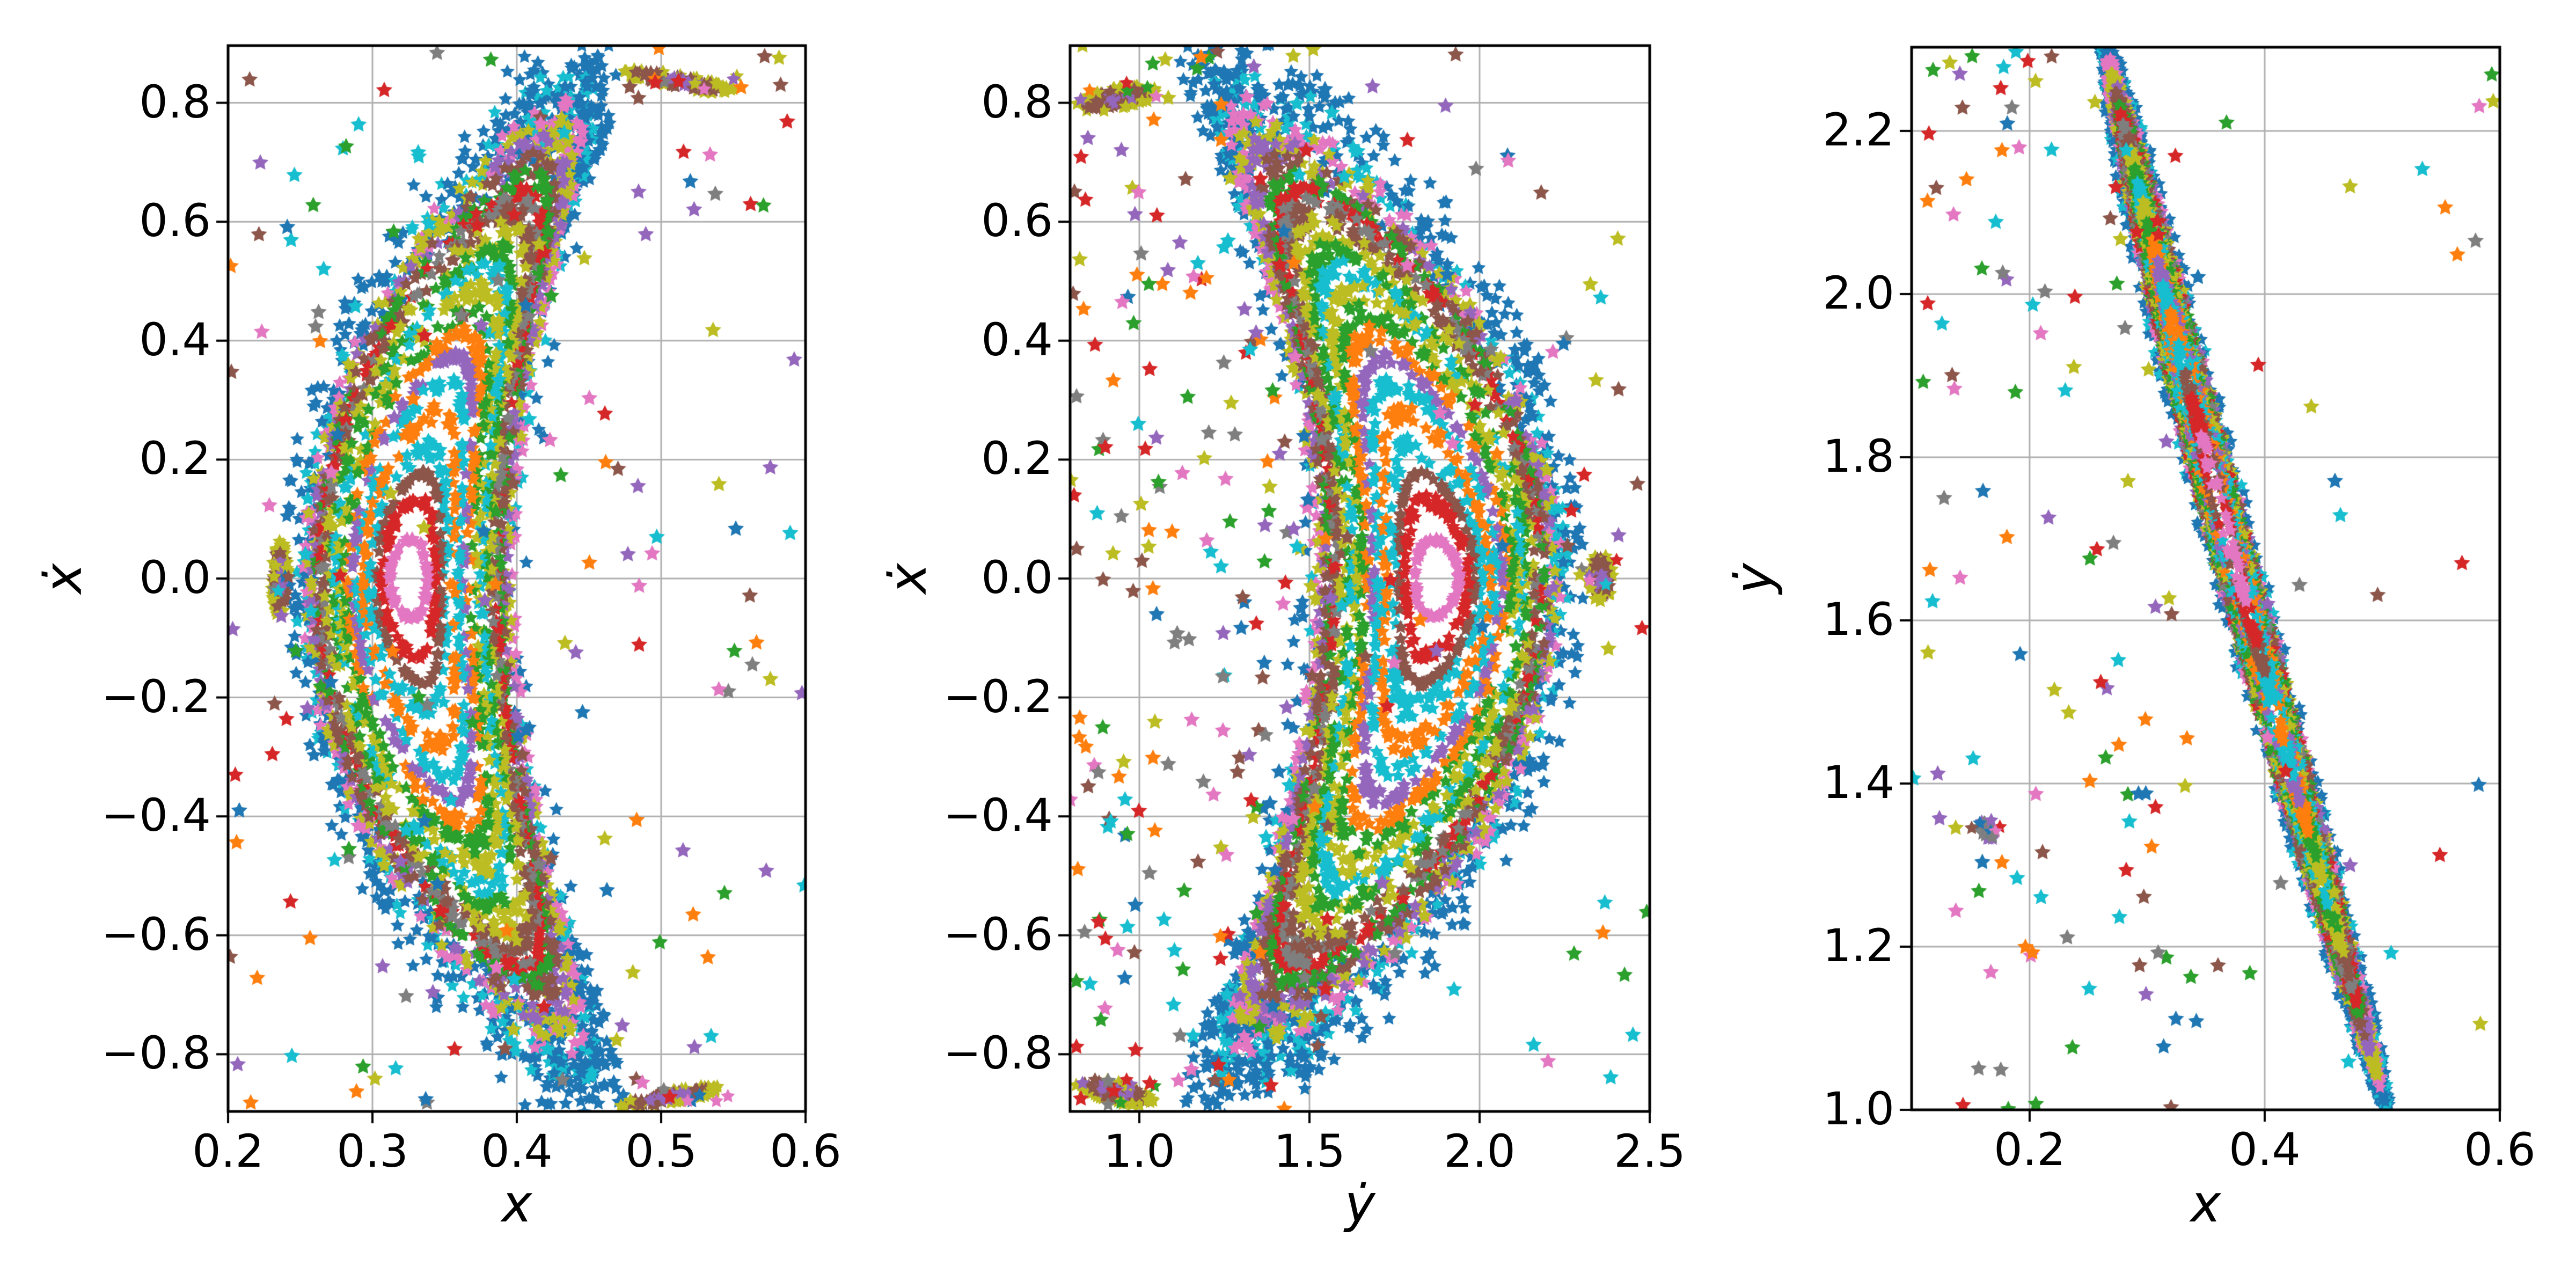 The image size is (2576, 1288). I want to click on panel2-y-tick-label: 0.6, so click(1017, 220).